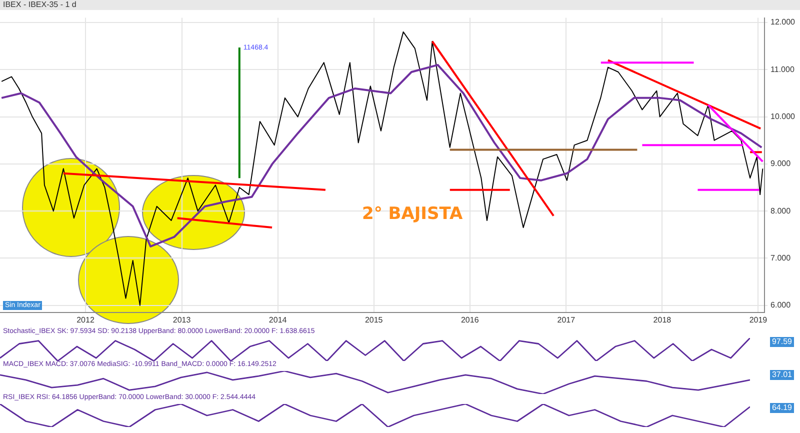  I want to click on chart-title: IBEX - IBEX-35 - 1 d, so click(400, 5).